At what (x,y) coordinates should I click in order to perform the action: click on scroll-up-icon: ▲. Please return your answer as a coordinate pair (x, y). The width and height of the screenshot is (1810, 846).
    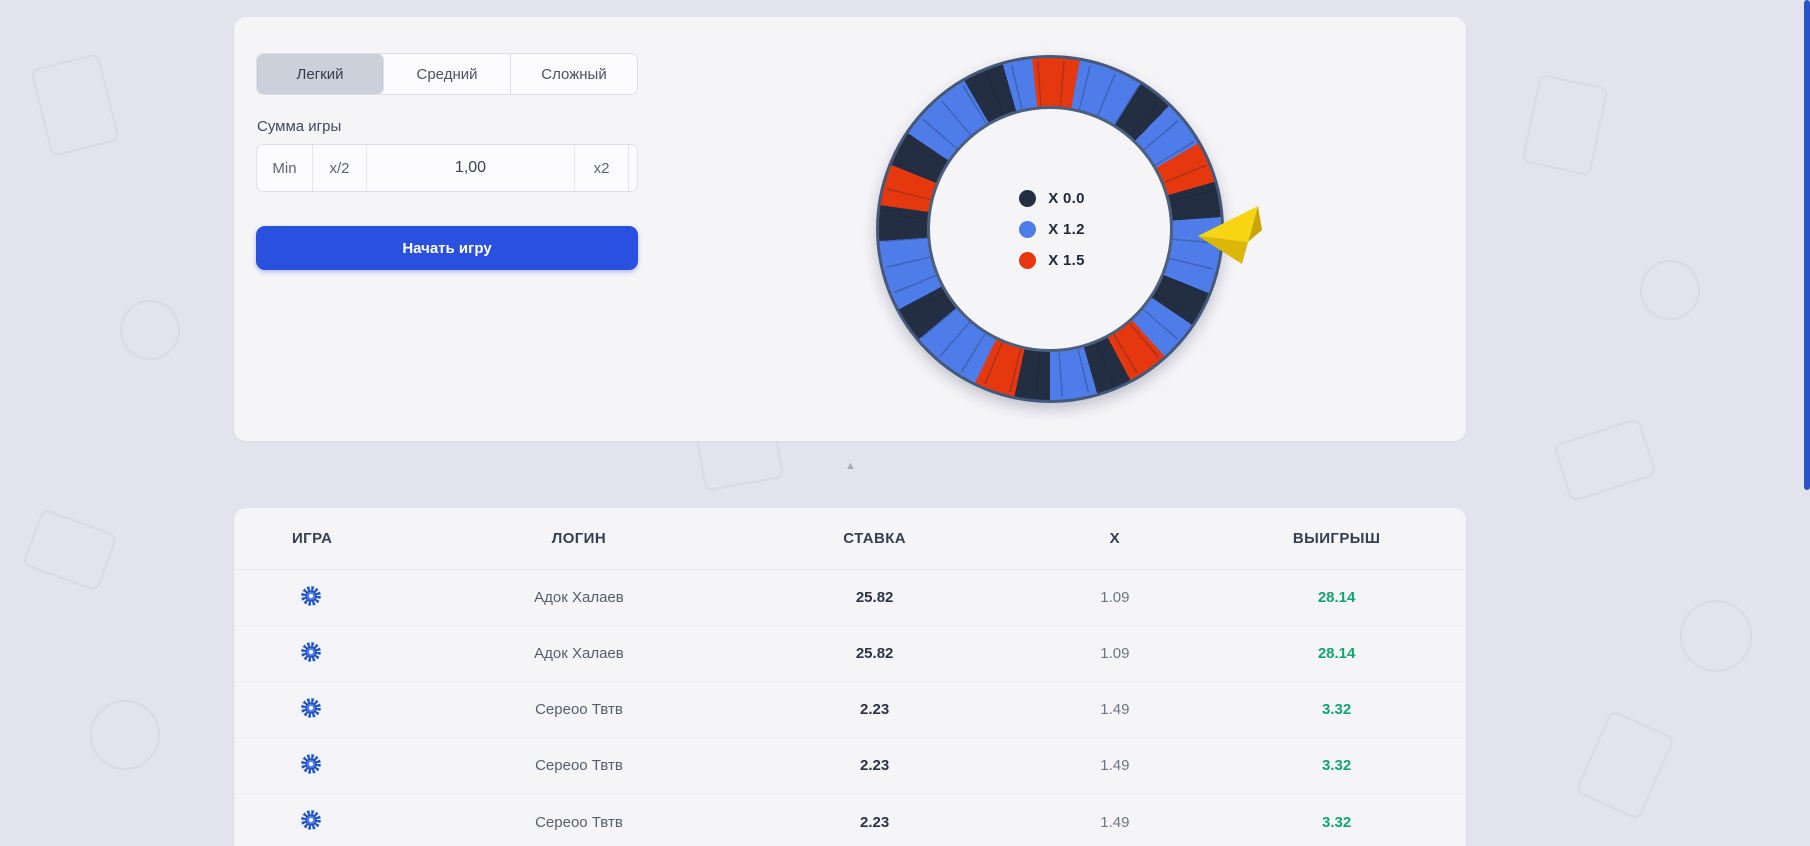
    Looking at the image, I should click on (850, 466).